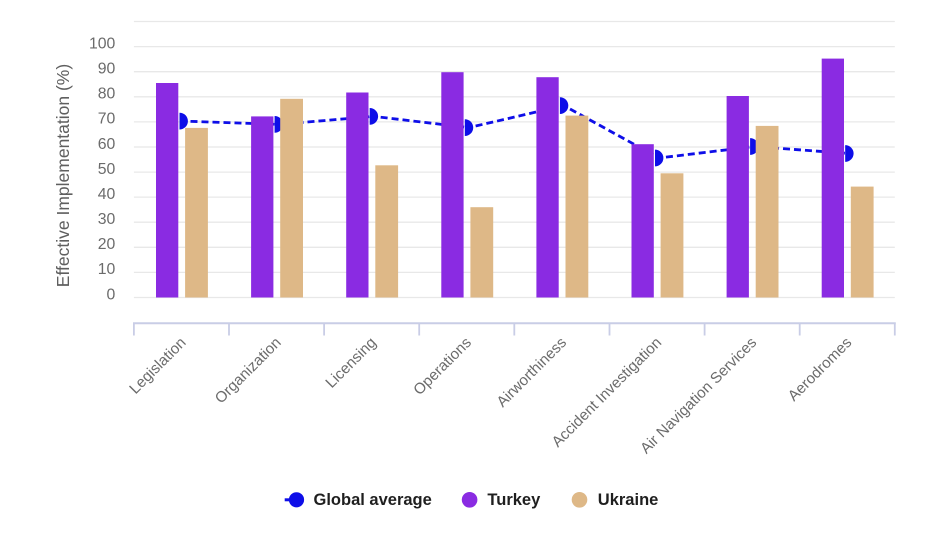 The width and height of the screenshot is (932, 537). Describe the element at coordinates (102, 43) in the screenshot. I see `svg-text: 100` at that location.